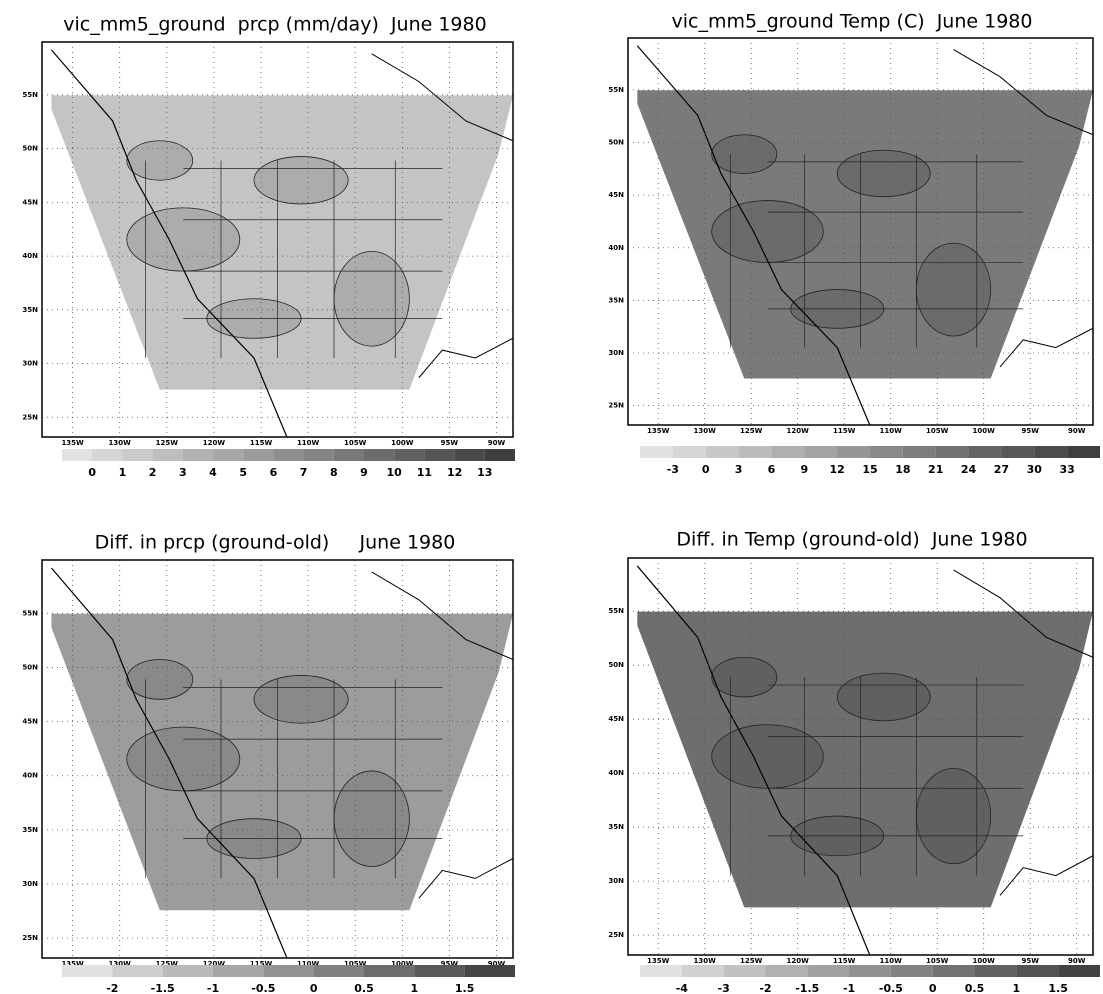 Image resolution: width=1103 pixels, height=994 pixels. Describe the element at coordinates (183, 472) in the screenshot. I see `colorbar-label: 3` at that location.